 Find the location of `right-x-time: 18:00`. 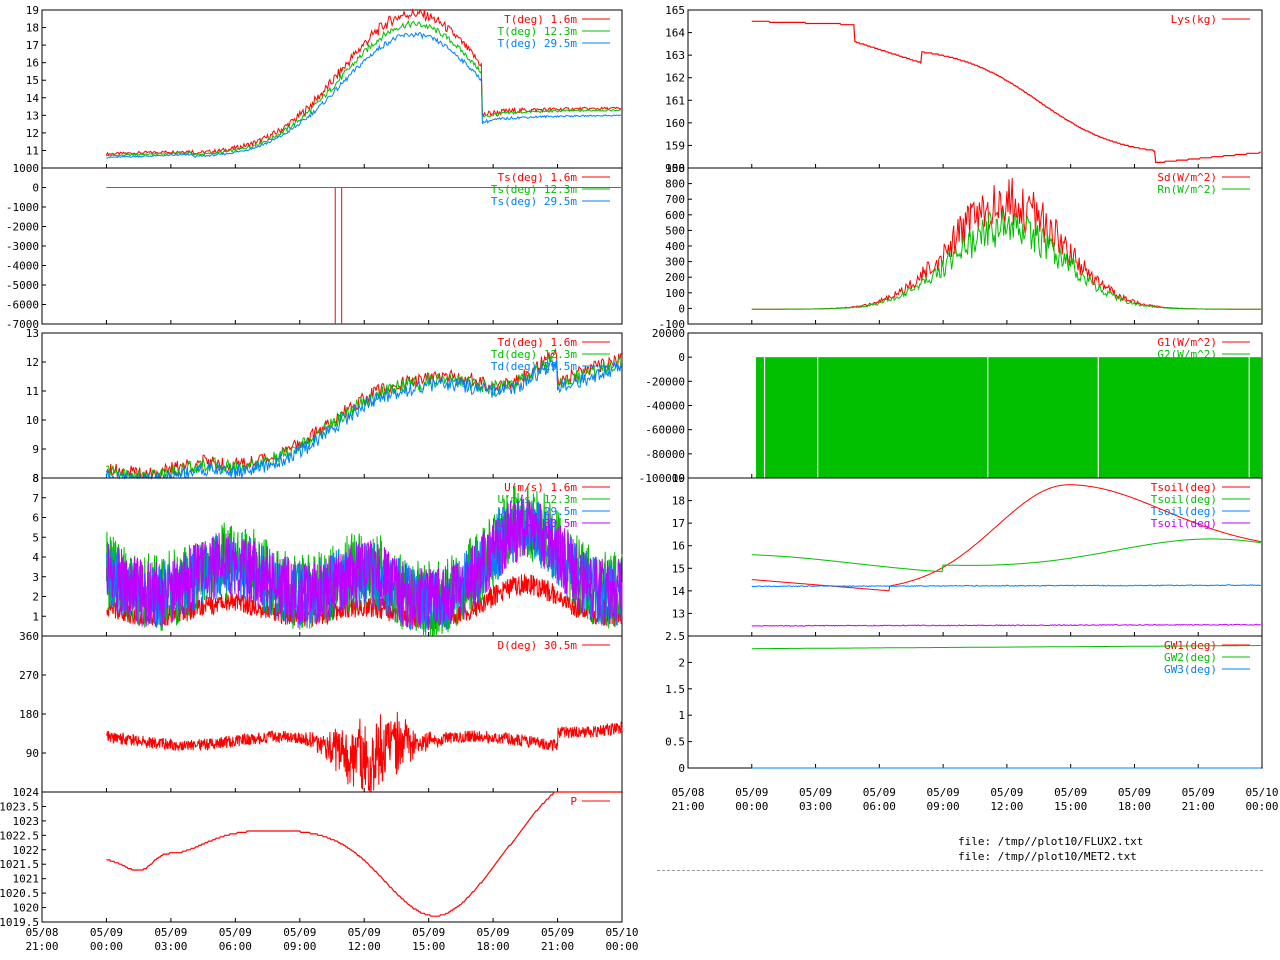

right-x-time: 18:00 is located at coordinates (1134, 806).